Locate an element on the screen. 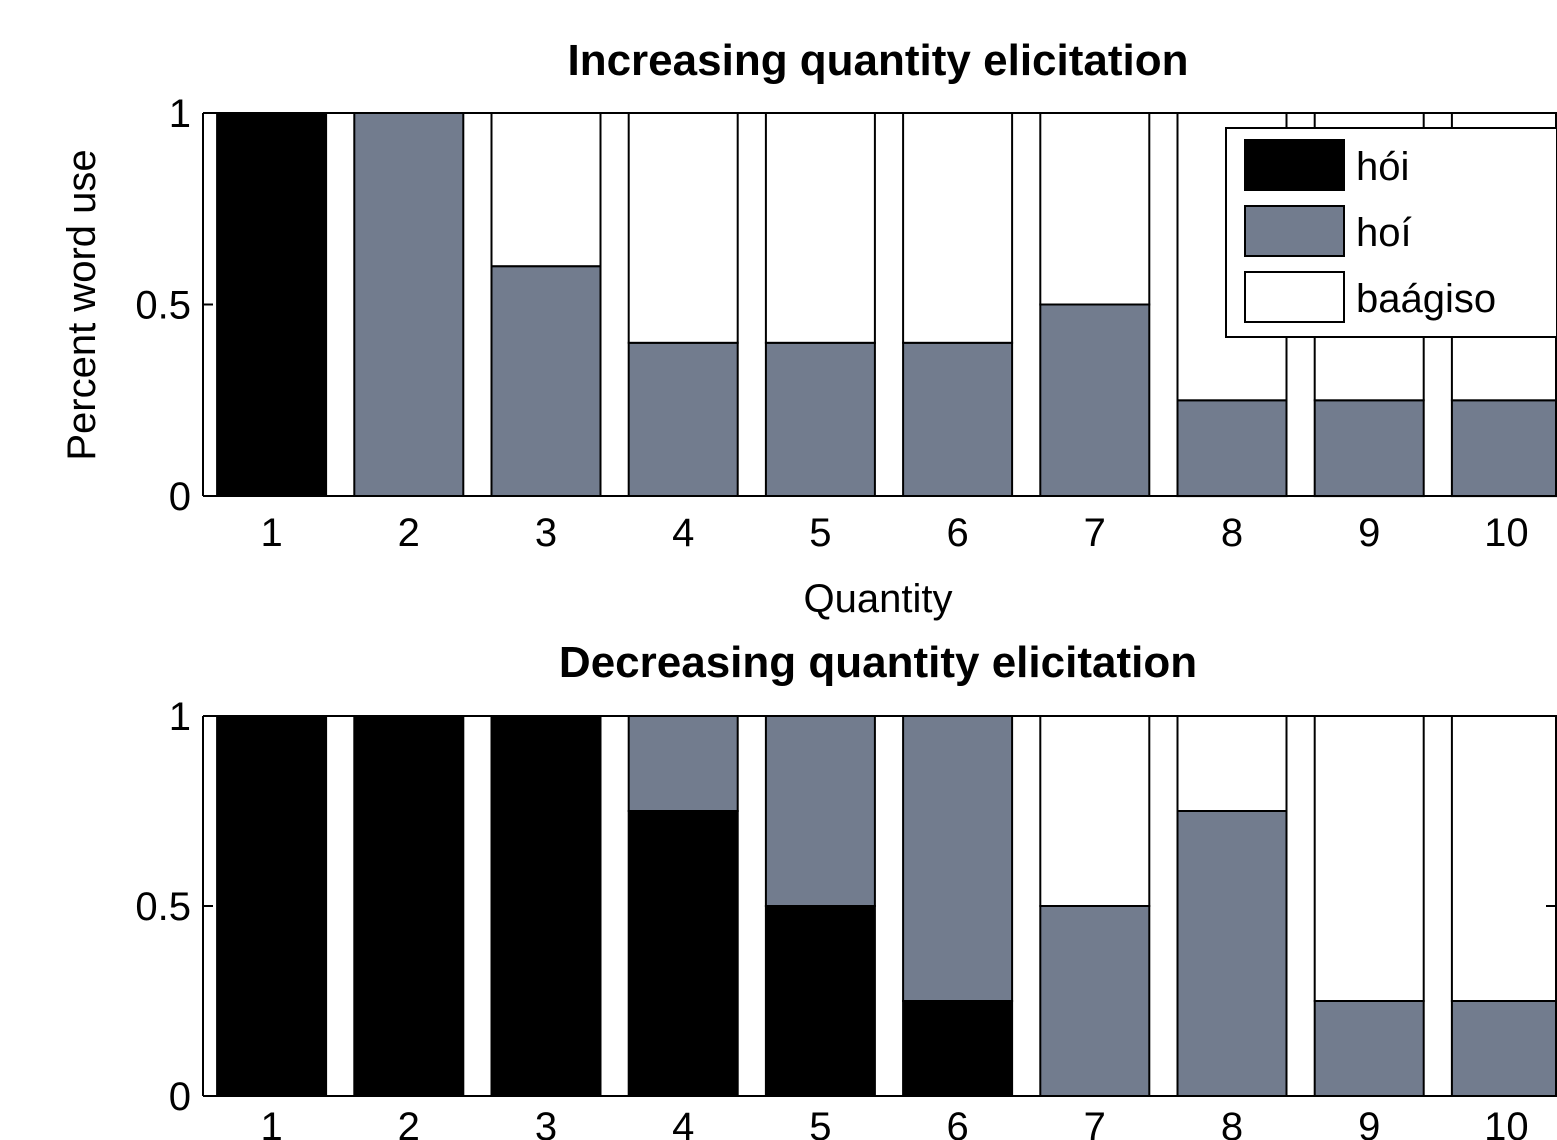 The image size is (1557, 1140). legend: hói hoí baágiso is located at coordinates (1391, 232).